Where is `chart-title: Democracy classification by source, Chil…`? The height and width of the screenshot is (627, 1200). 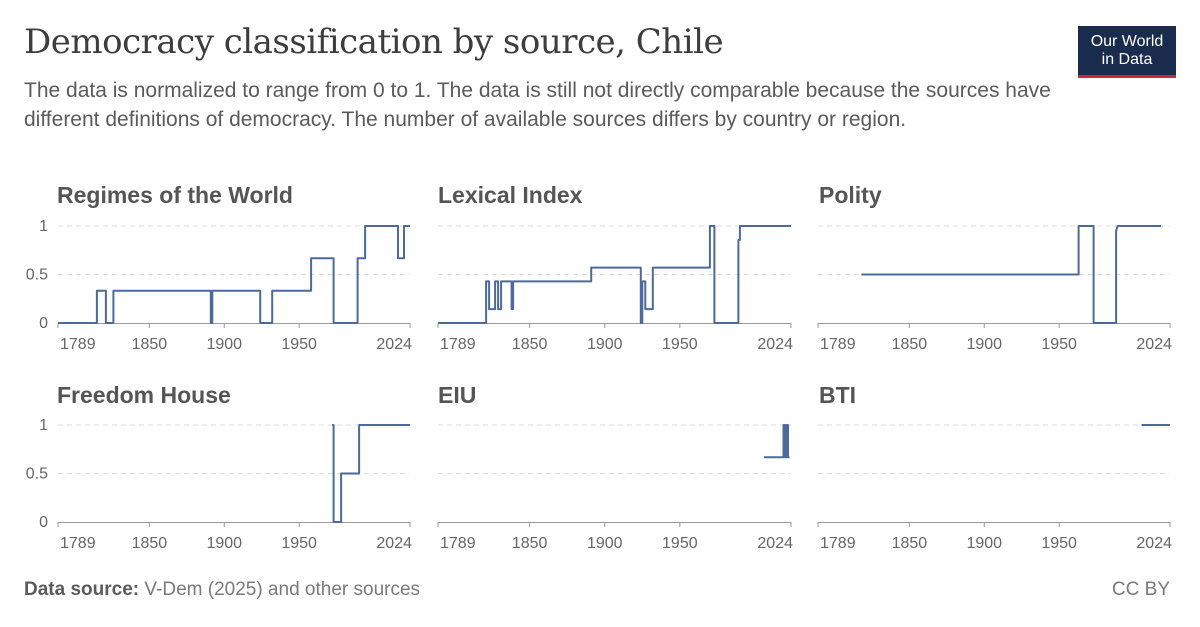 chart-title: Democracy classification by source, Chil… is located at coordinates (374, 42).